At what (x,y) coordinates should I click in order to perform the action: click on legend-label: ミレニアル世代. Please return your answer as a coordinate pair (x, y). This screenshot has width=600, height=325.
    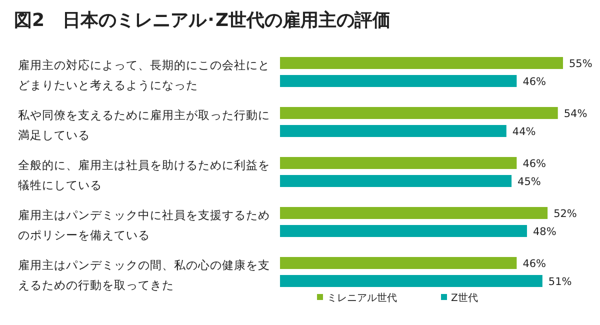
    Looking at the image, I should click on (362, 298).